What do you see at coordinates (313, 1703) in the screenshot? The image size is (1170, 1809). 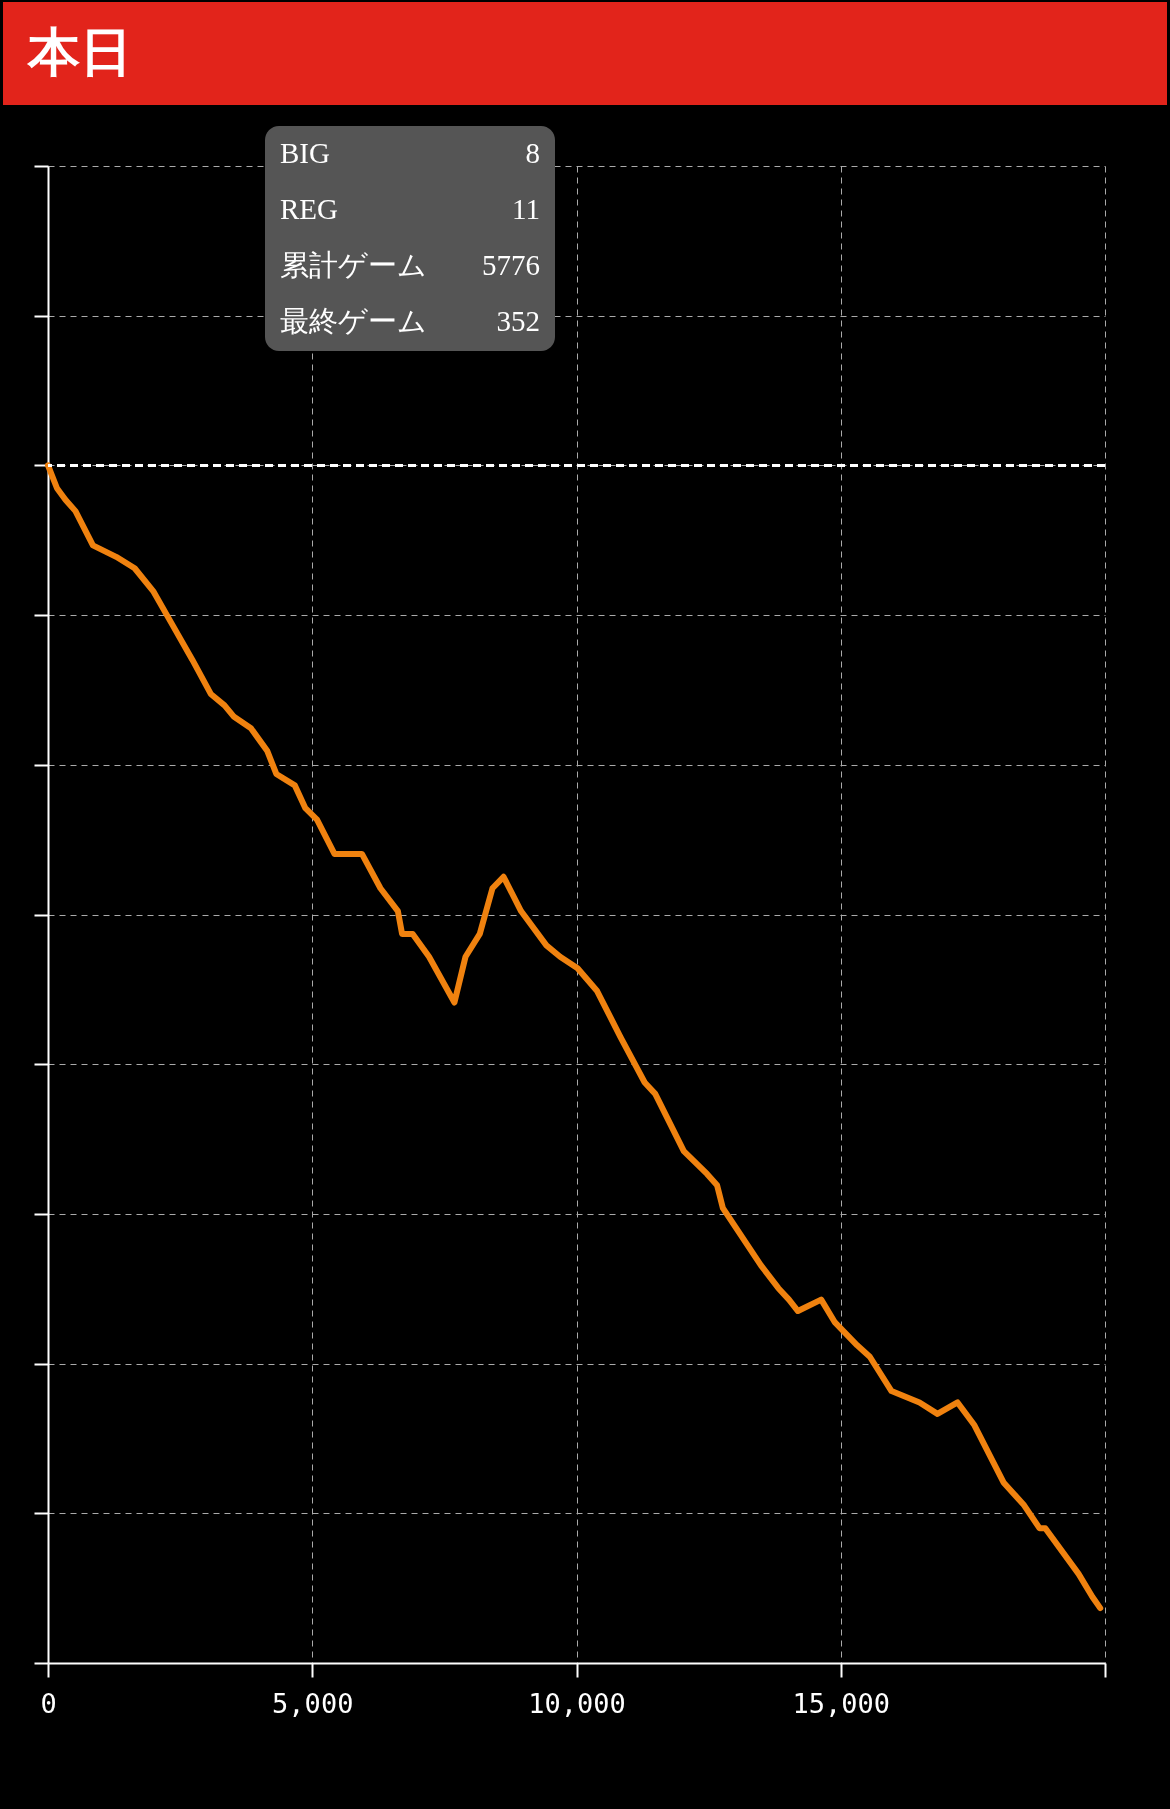 I see `x-tick-label: 5,000` at bounding box center [313, 1703].